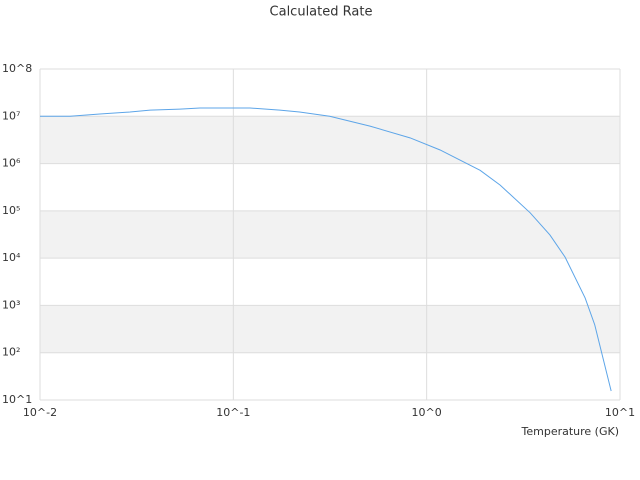  Describe the element at coordinates (40, 412) in the screenshot. I see `x-tick-label: 10^-2` at that location.